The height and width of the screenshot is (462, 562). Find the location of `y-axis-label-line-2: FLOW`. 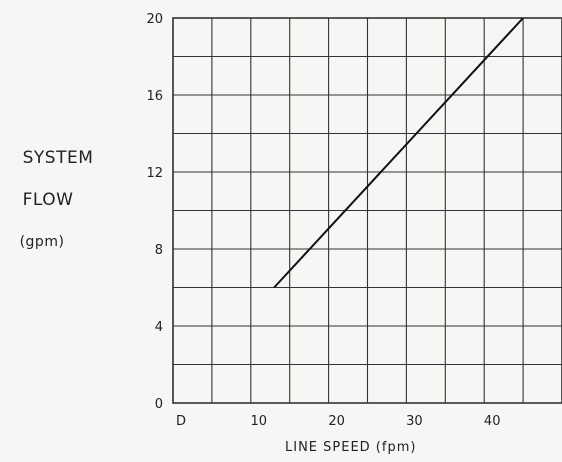

y-axis-label-line-2: FLOW is located at coordinates (48, 200).